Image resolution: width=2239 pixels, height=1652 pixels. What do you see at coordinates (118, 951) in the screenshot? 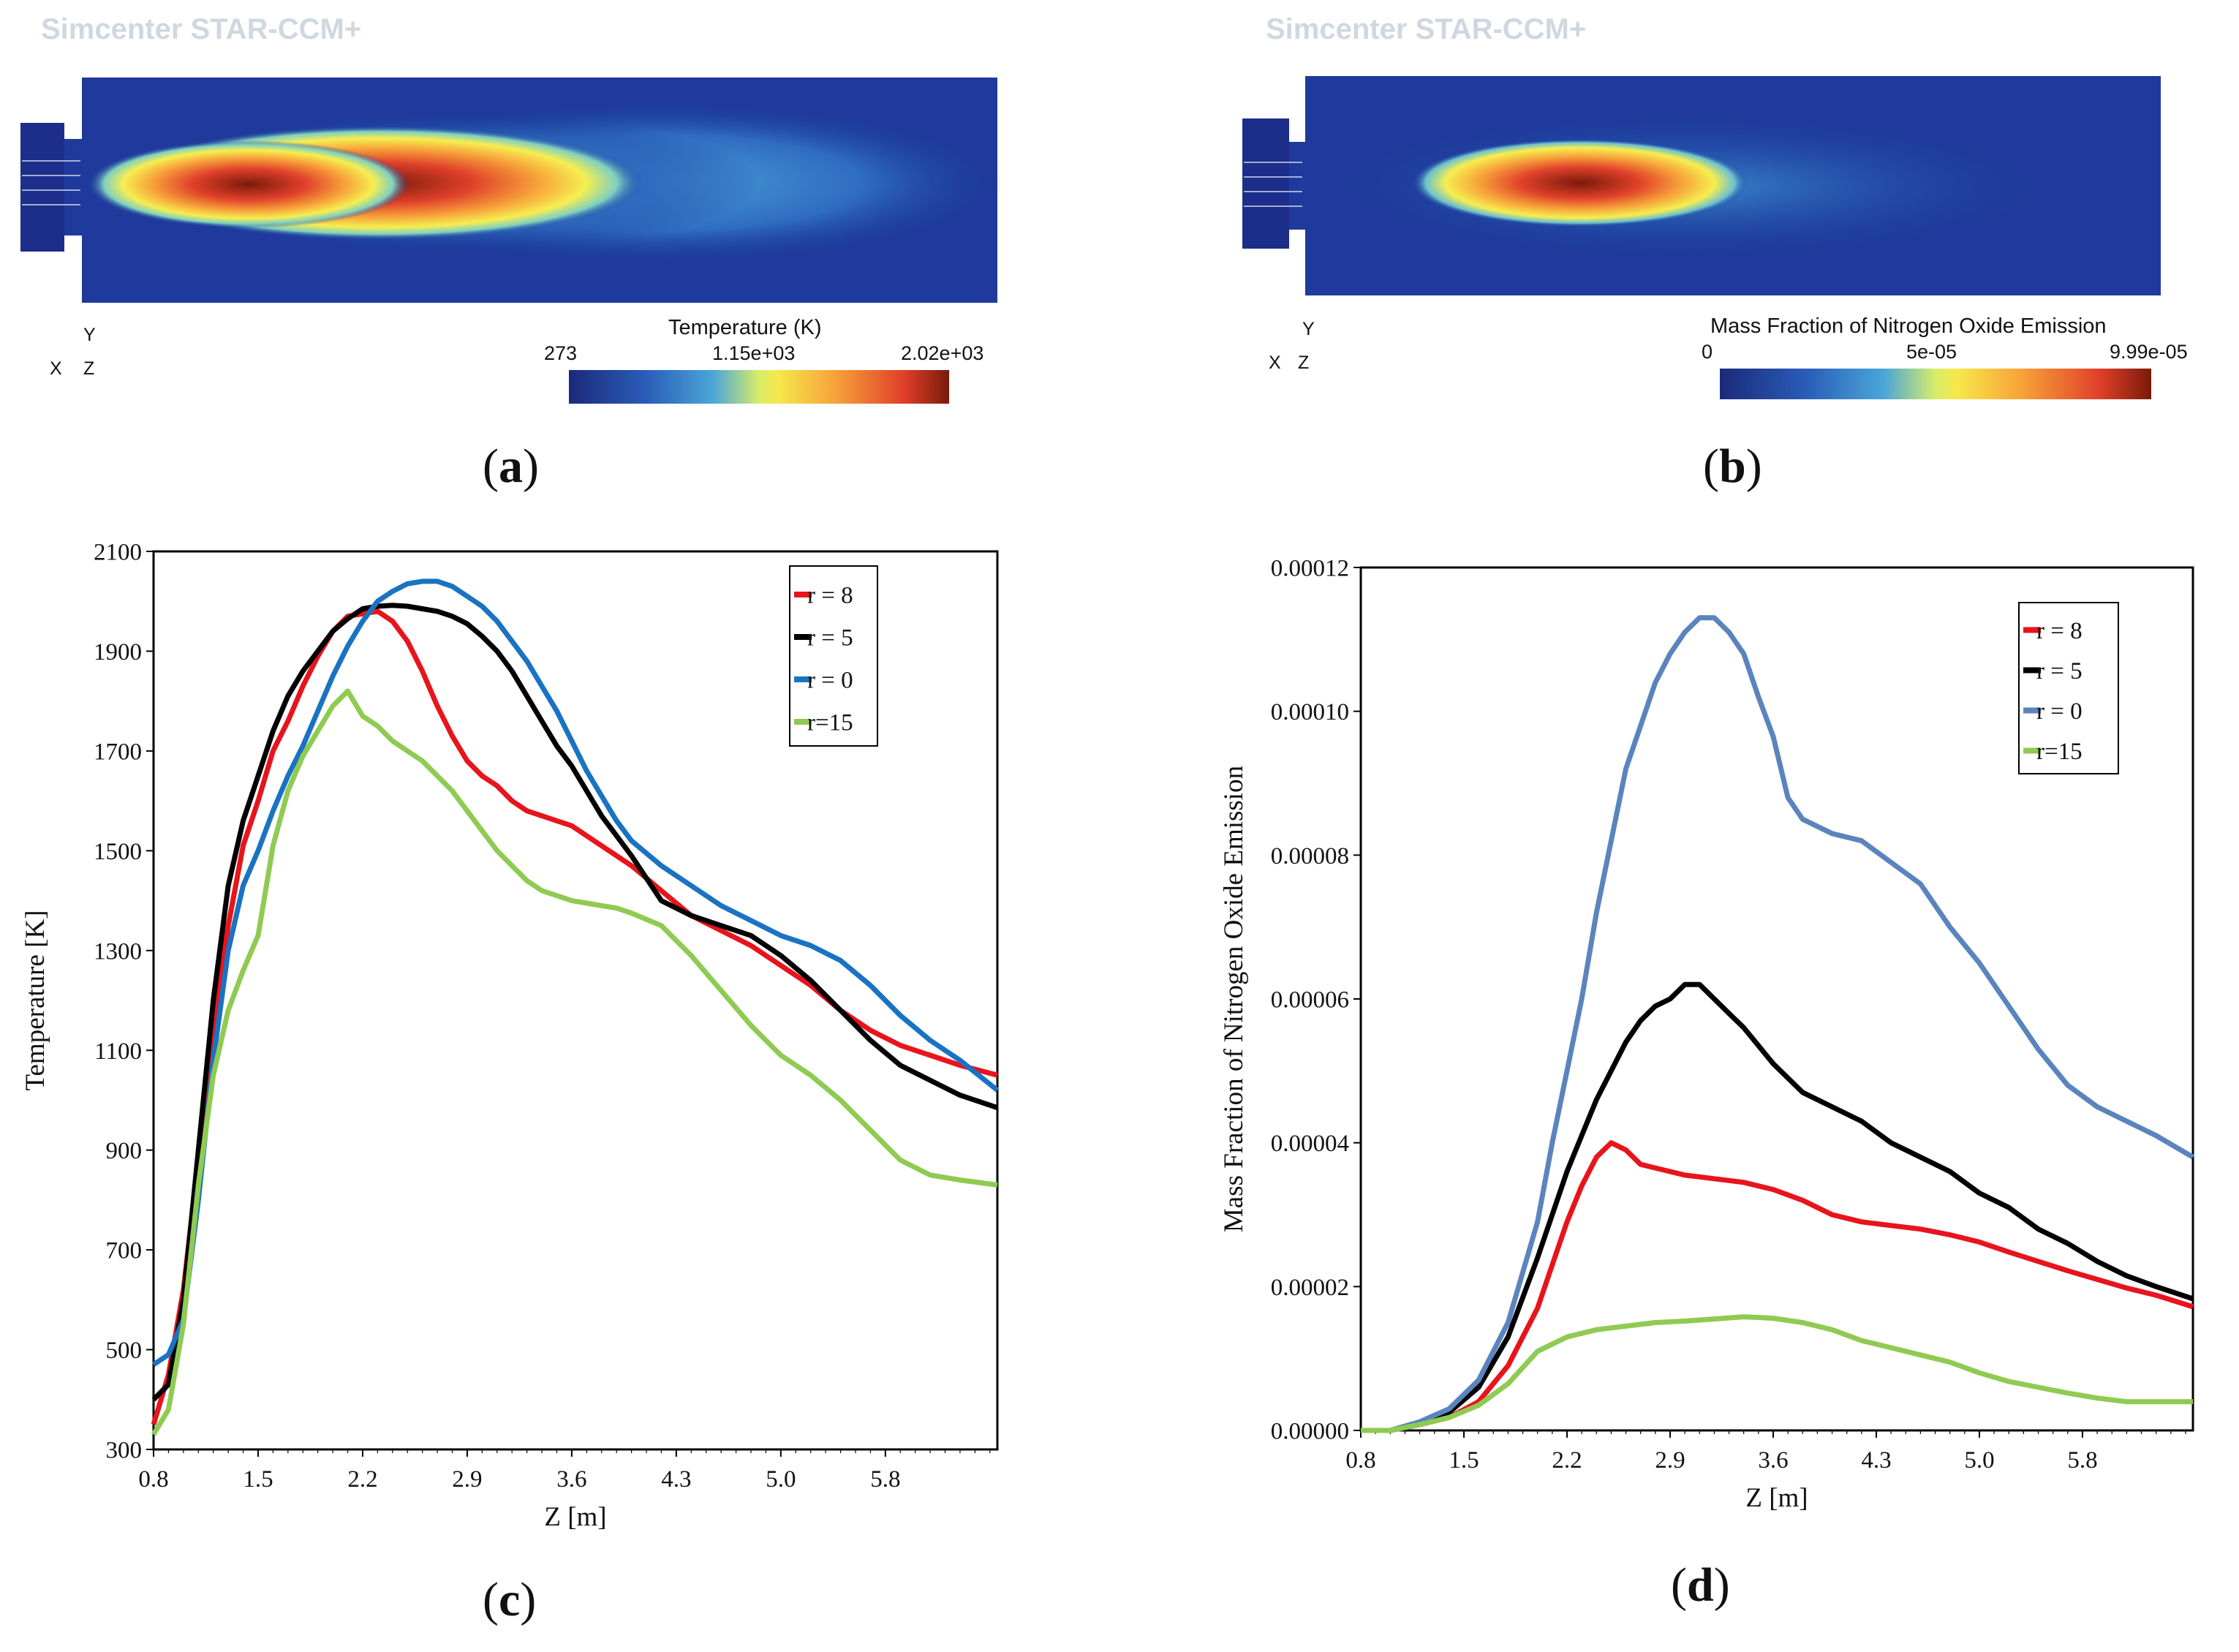
I see `y-tick-label: 1300` at bounding box center [118, 951].